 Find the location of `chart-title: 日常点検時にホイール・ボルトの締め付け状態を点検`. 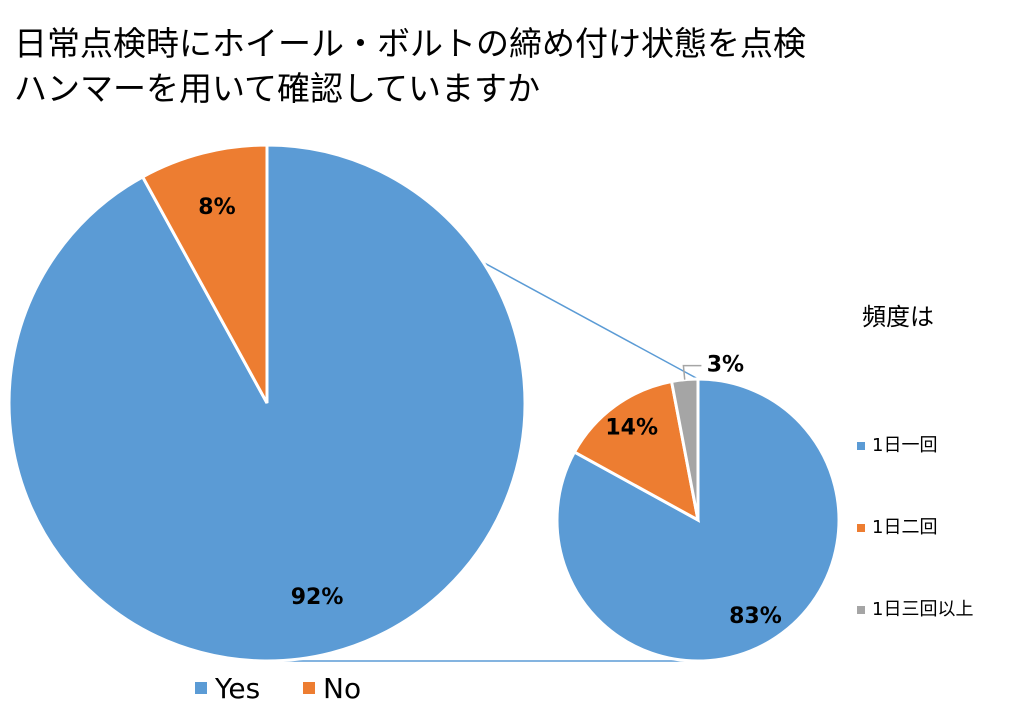

chart-title: 日常点検時にホイール・ボルトの締め付け状態を点検 is located at coordinates (410, 43).